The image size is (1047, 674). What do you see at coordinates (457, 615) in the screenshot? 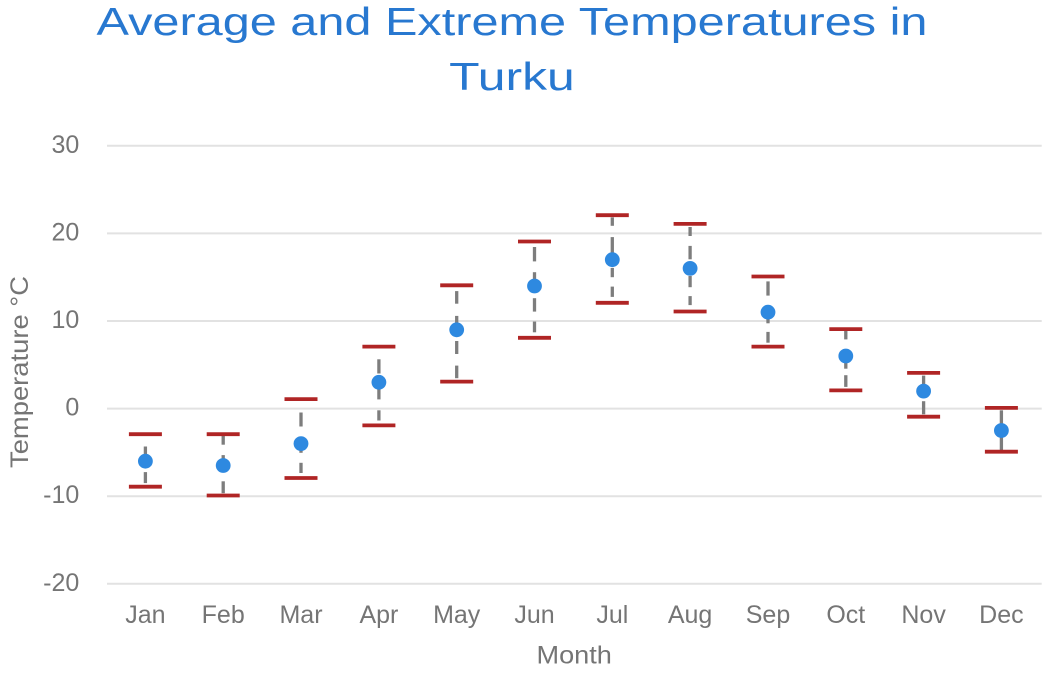
I see `svg-text: May` at bounding box center [457, 615].